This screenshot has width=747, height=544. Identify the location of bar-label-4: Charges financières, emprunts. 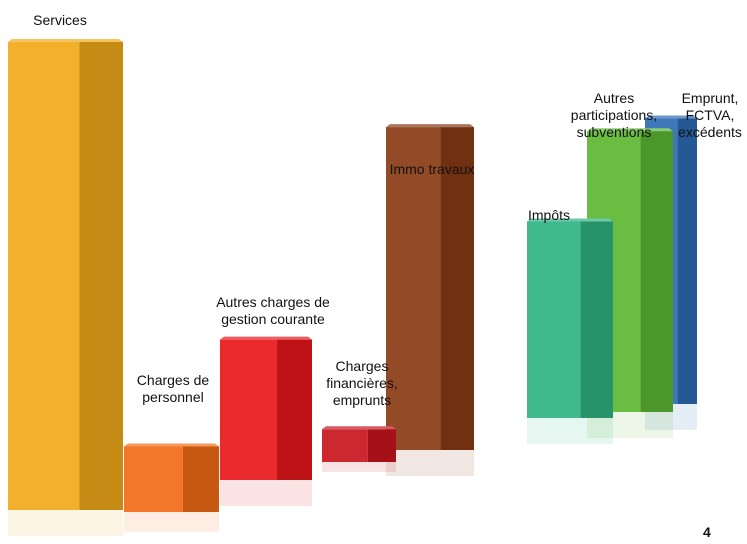
(362, 383).